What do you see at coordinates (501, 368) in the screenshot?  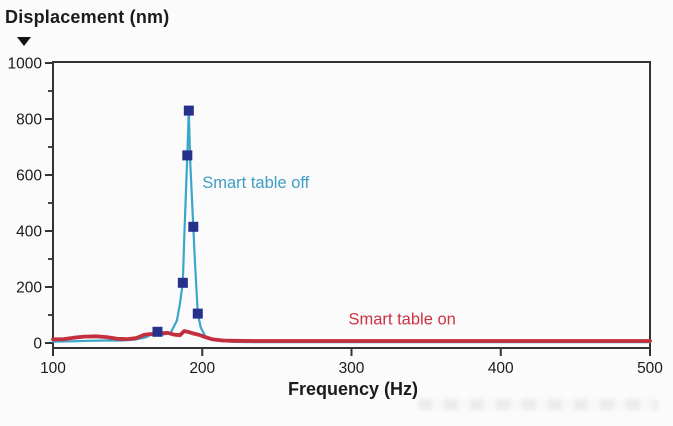 I see `x-tick-label: 400` at bounding box center [501, 368].